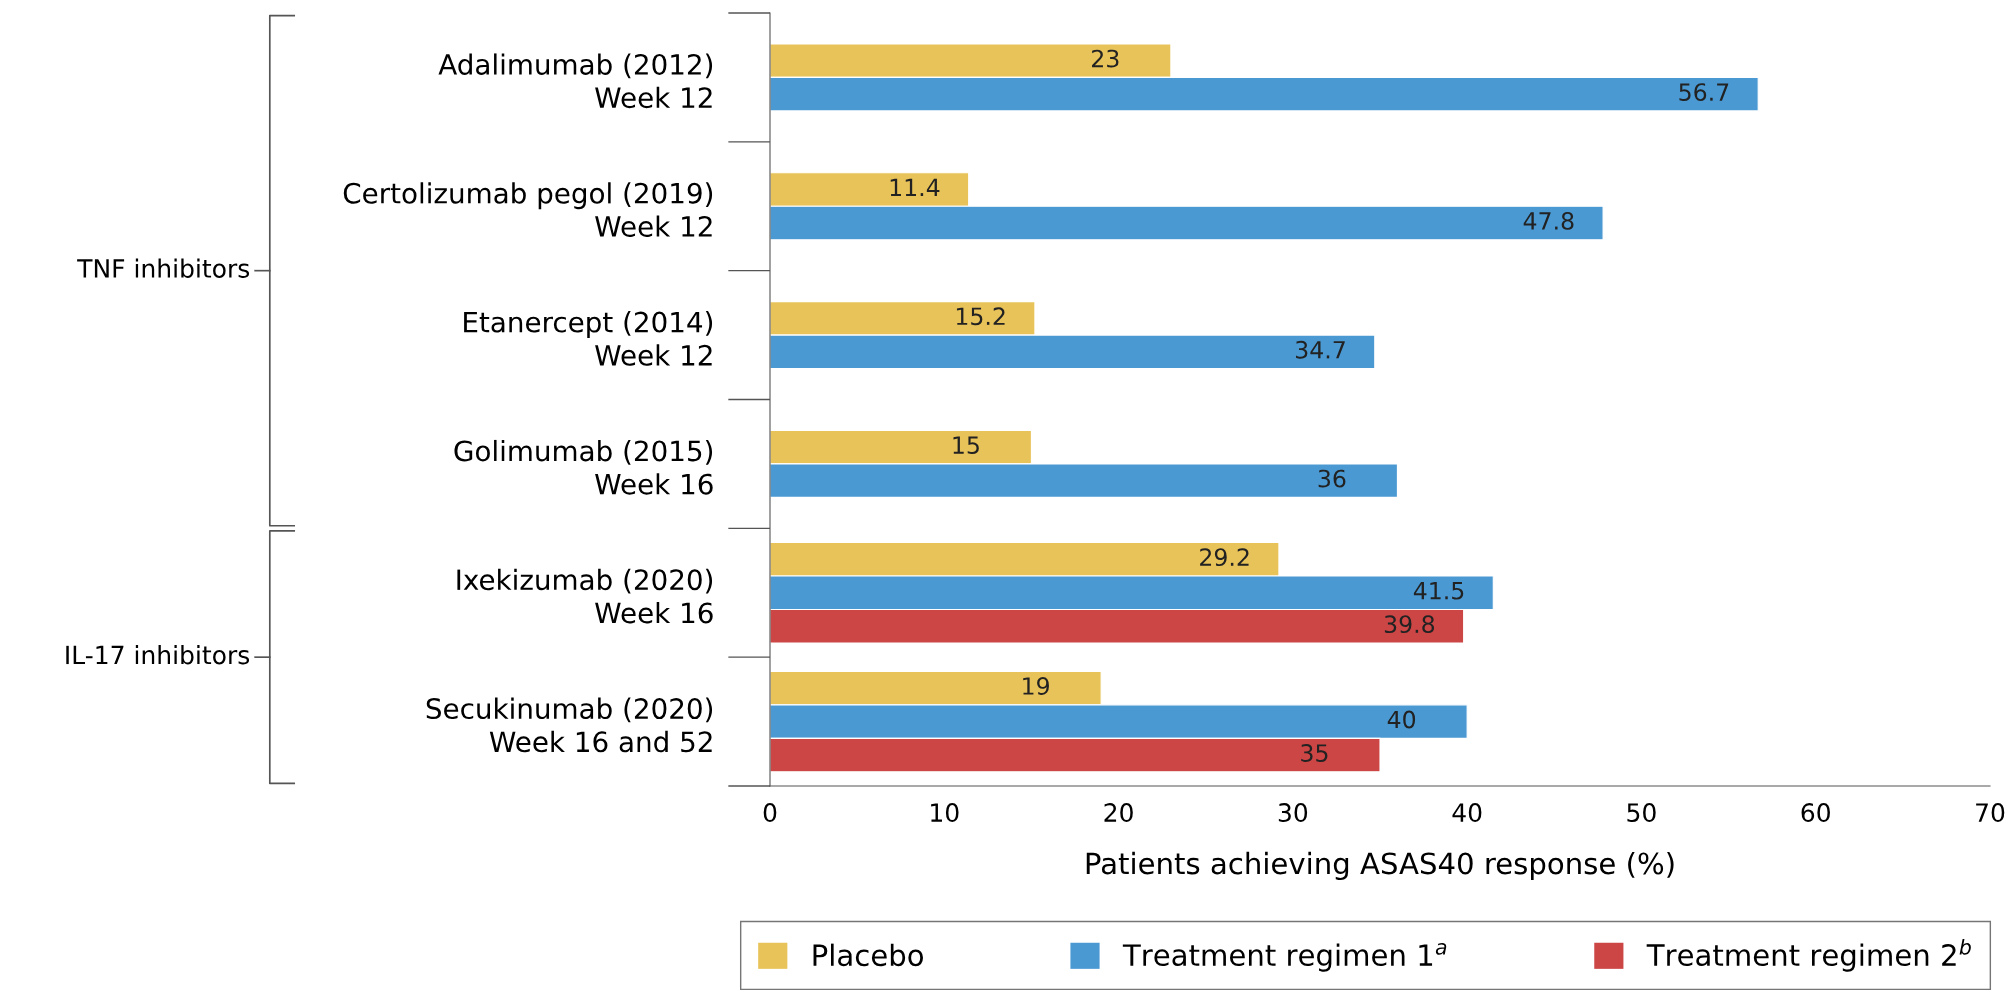 This screenshot has width=2015, height=1004. What do you see at coordinates (583, 467) in the screenshot?
I see `y-tick-label: Golimumab (2015) Week 16` at bounding box center [583, 467].